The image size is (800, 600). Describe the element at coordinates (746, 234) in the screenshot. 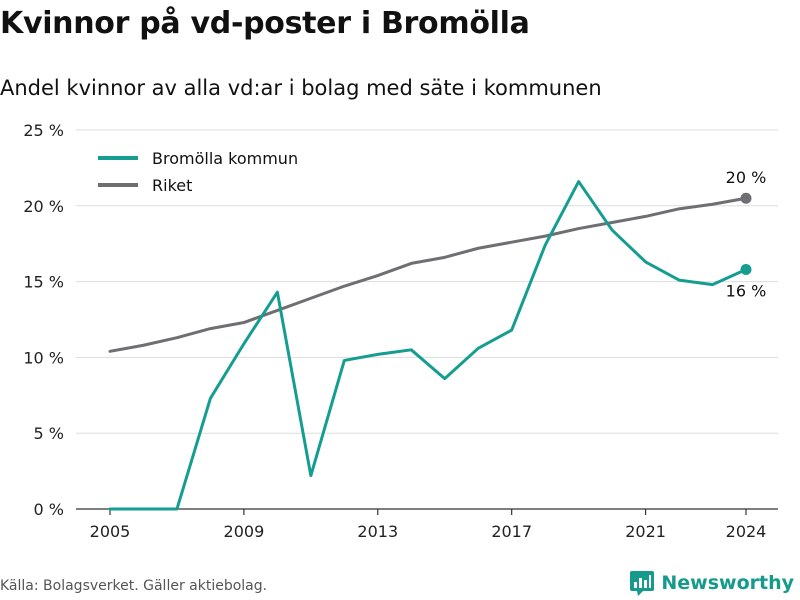

I see `end-labels: 20 % 16 %` at that location.